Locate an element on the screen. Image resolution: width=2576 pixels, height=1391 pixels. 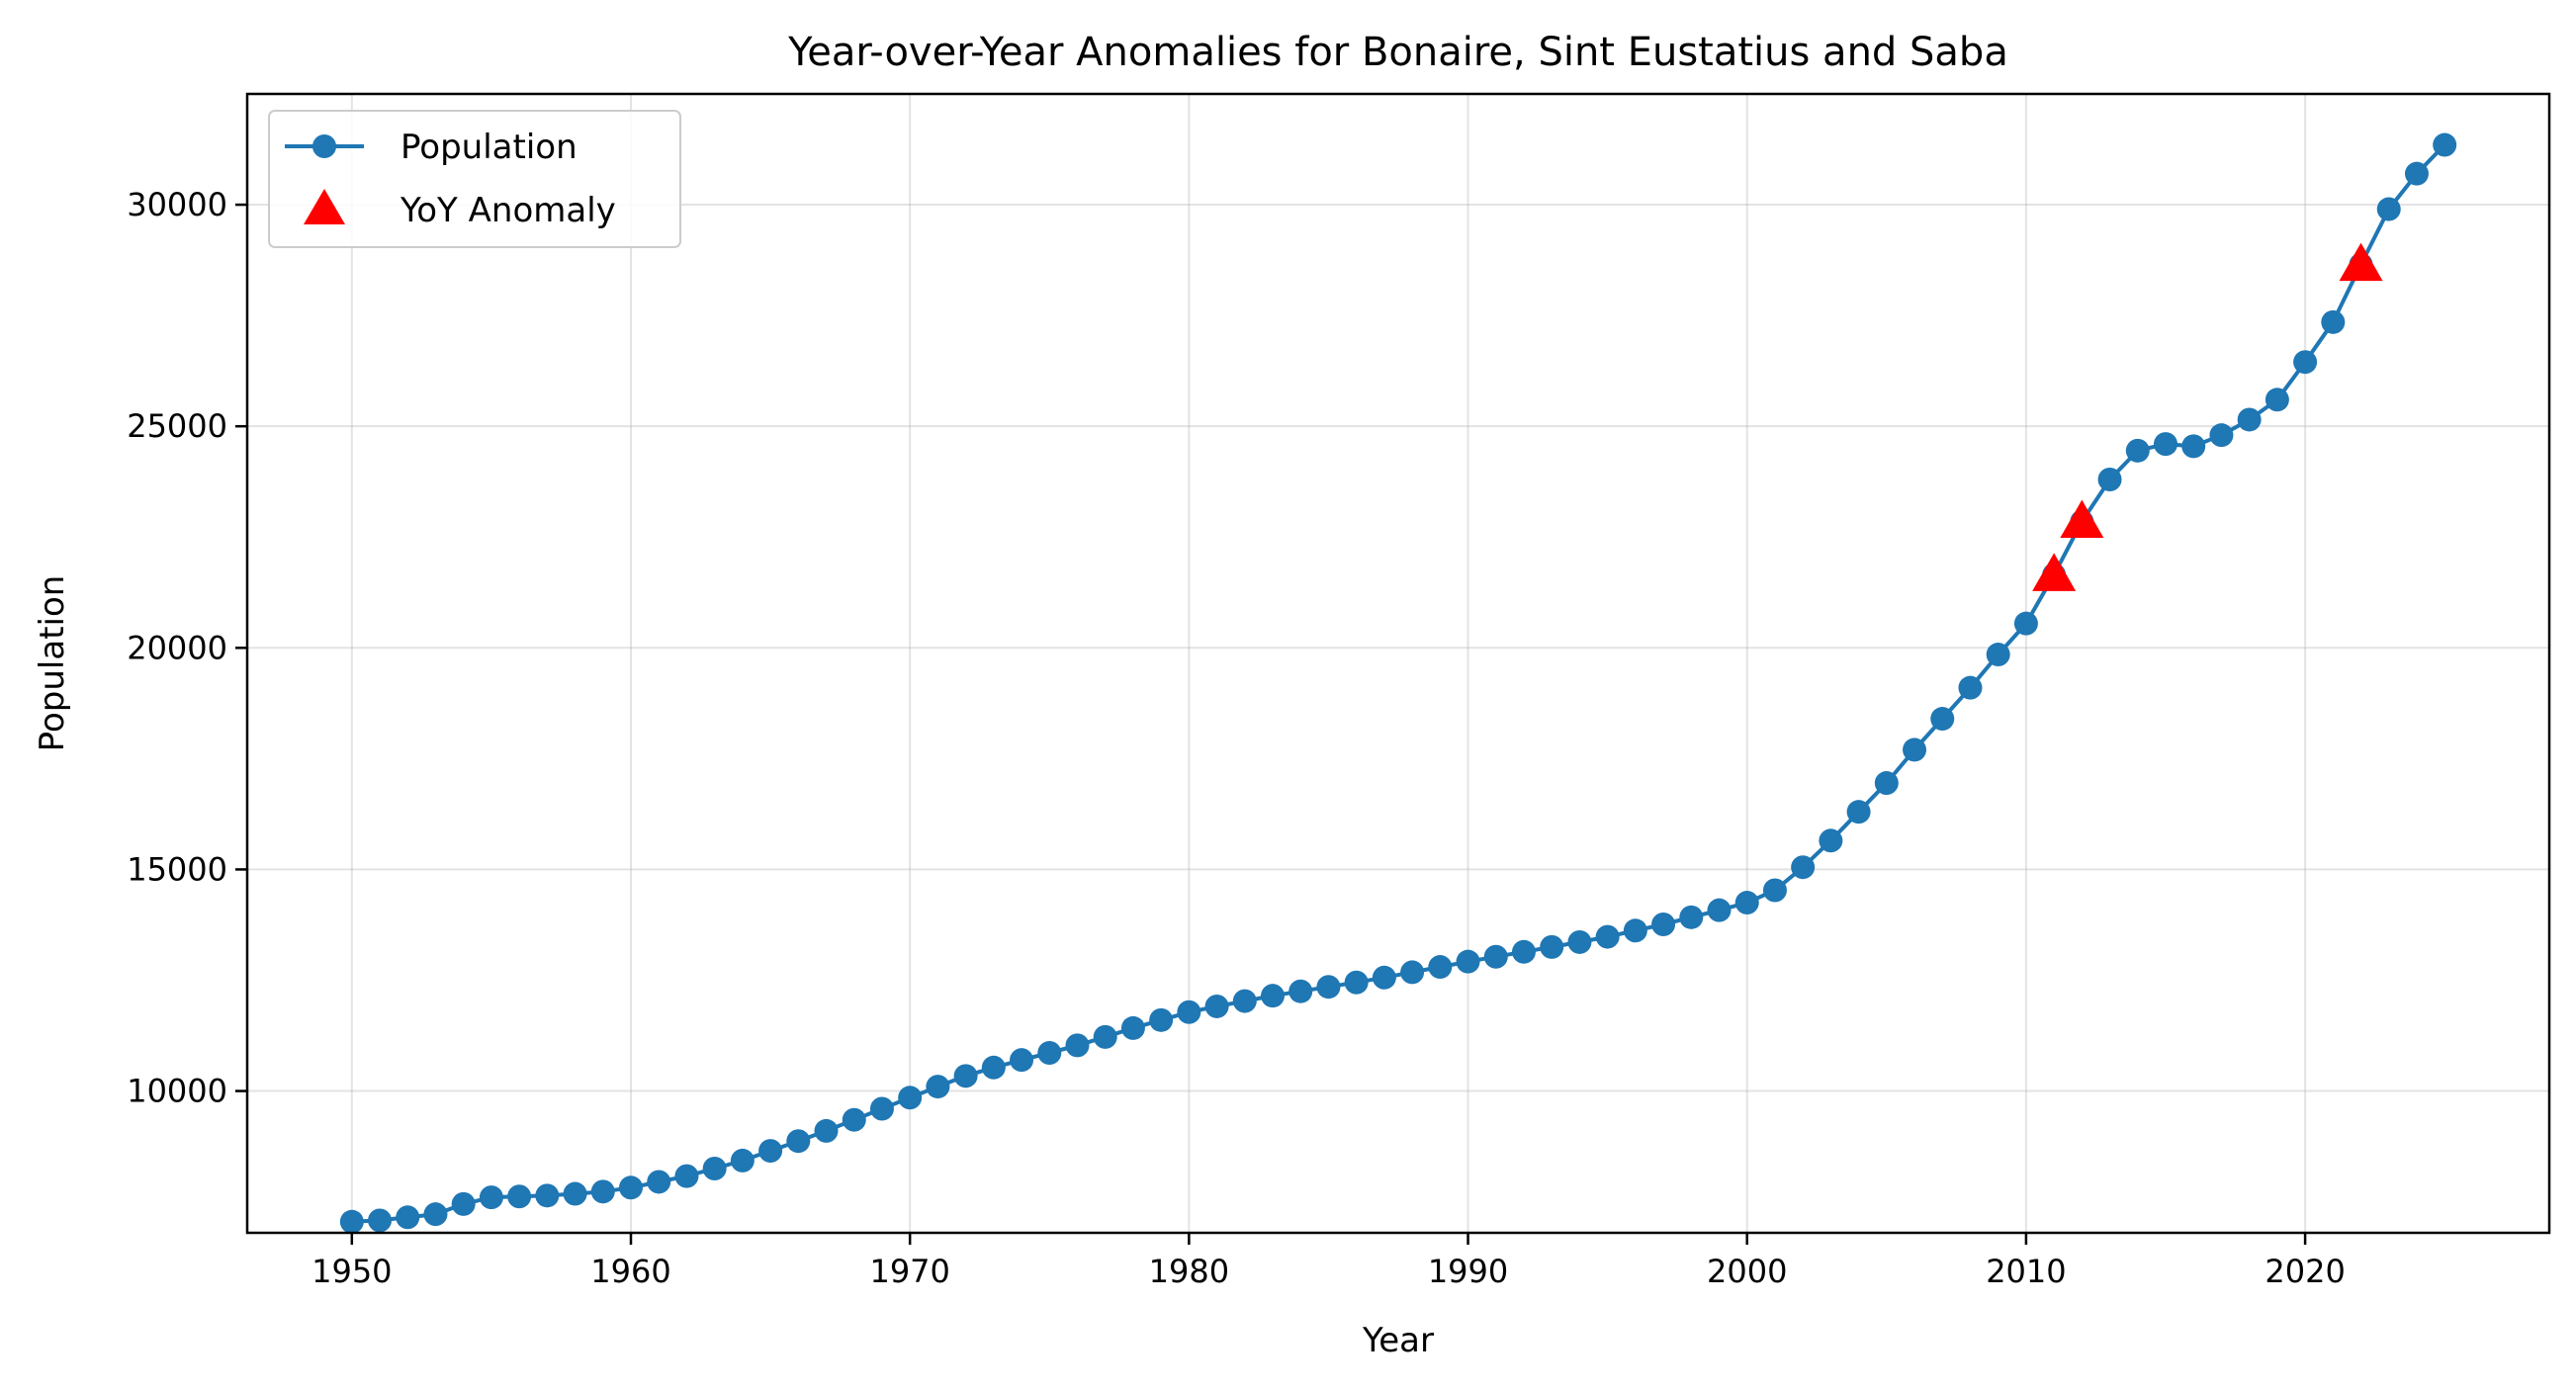
y-axis-label: Population is located at coordinates (52, 663).